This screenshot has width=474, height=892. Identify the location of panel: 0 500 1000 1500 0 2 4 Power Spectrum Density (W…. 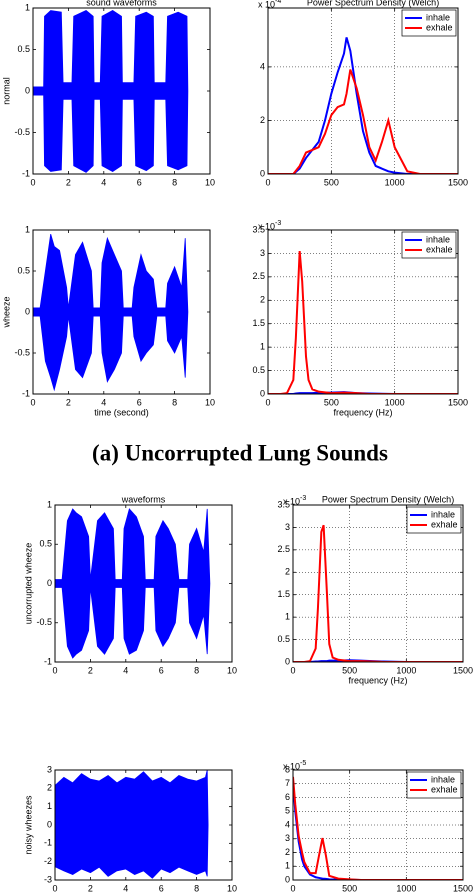
(363, 93).